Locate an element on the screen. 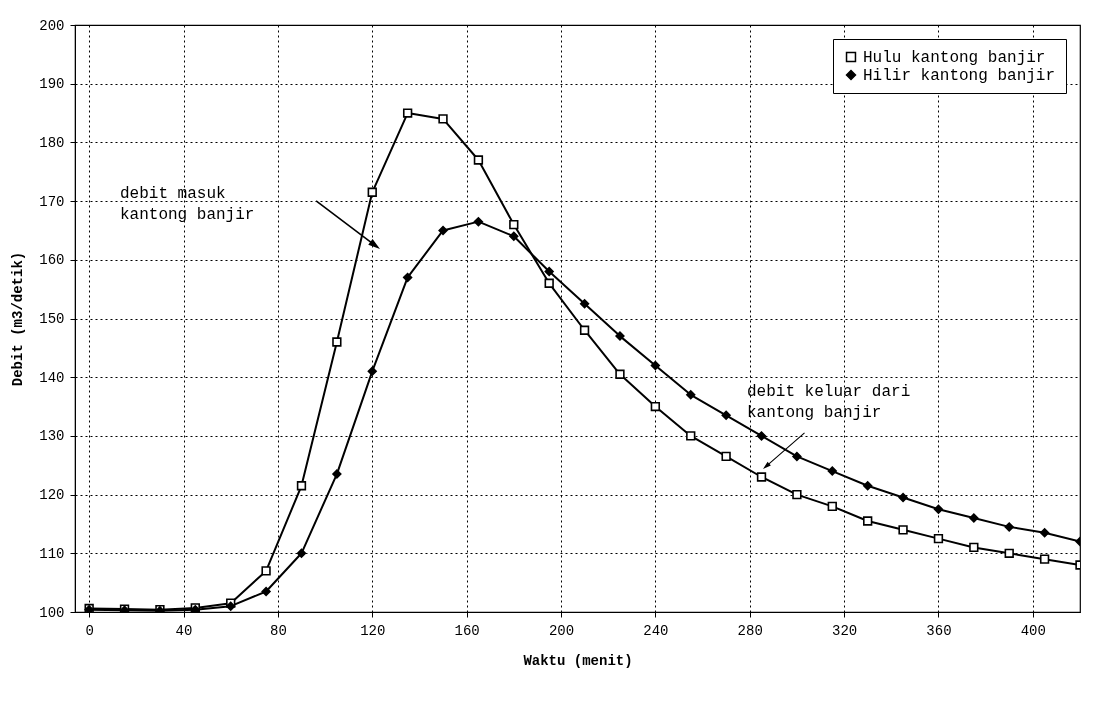 The width and height of the screenshot is (1111, 726). y-tick-label: 130 is located at coordinates (52, 436).